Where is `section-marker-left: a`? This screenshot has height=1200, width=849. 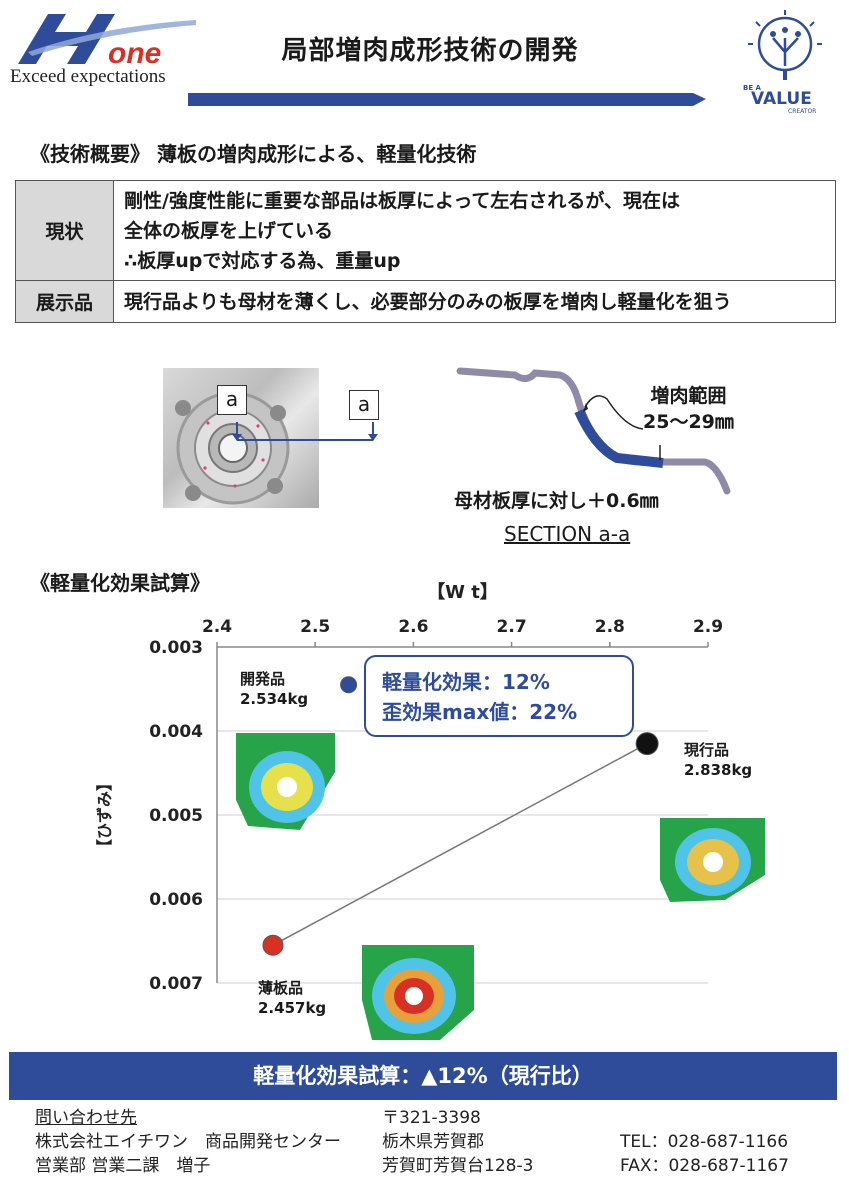
section-marker-left: a is located at coordinates (232, 400).